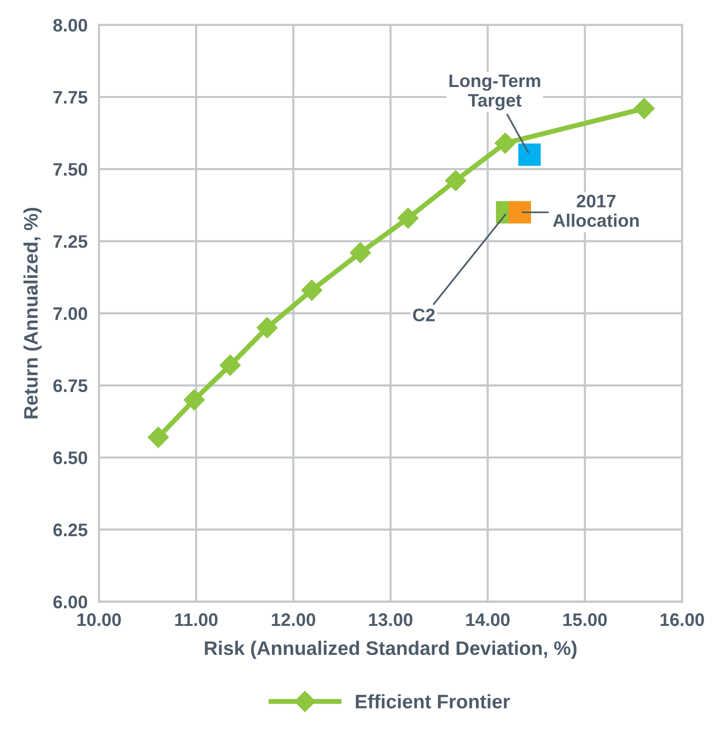  What do you see at coordinates (70, 241) in the screenshot?
I see `y-tick-label: 7.25` at bounding box center [70, 241].